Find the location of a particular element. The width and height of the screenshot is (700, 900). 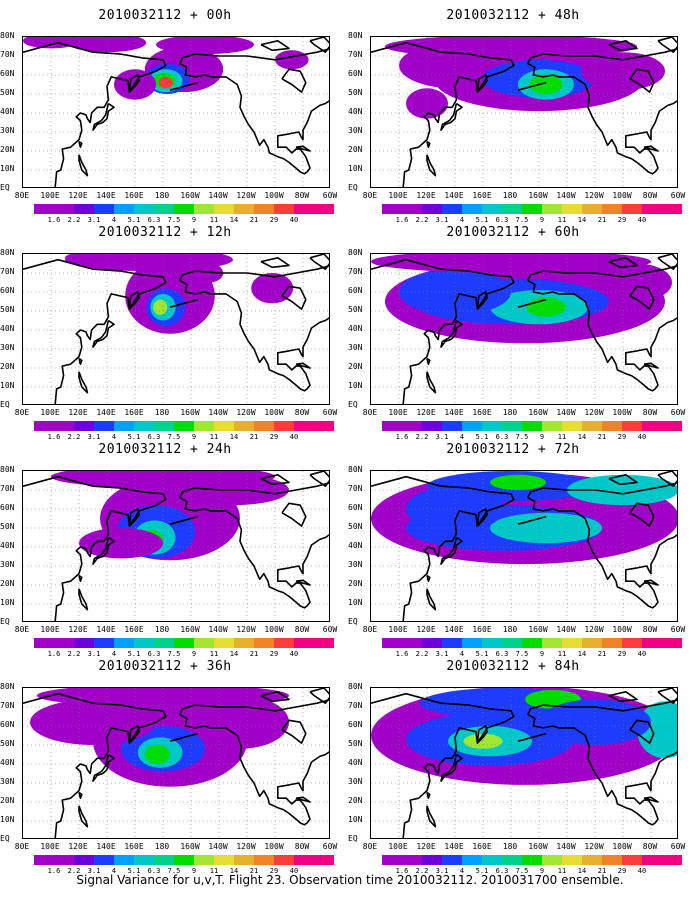

colorbar-level-label: 9 is located at coordinates (542, 437).